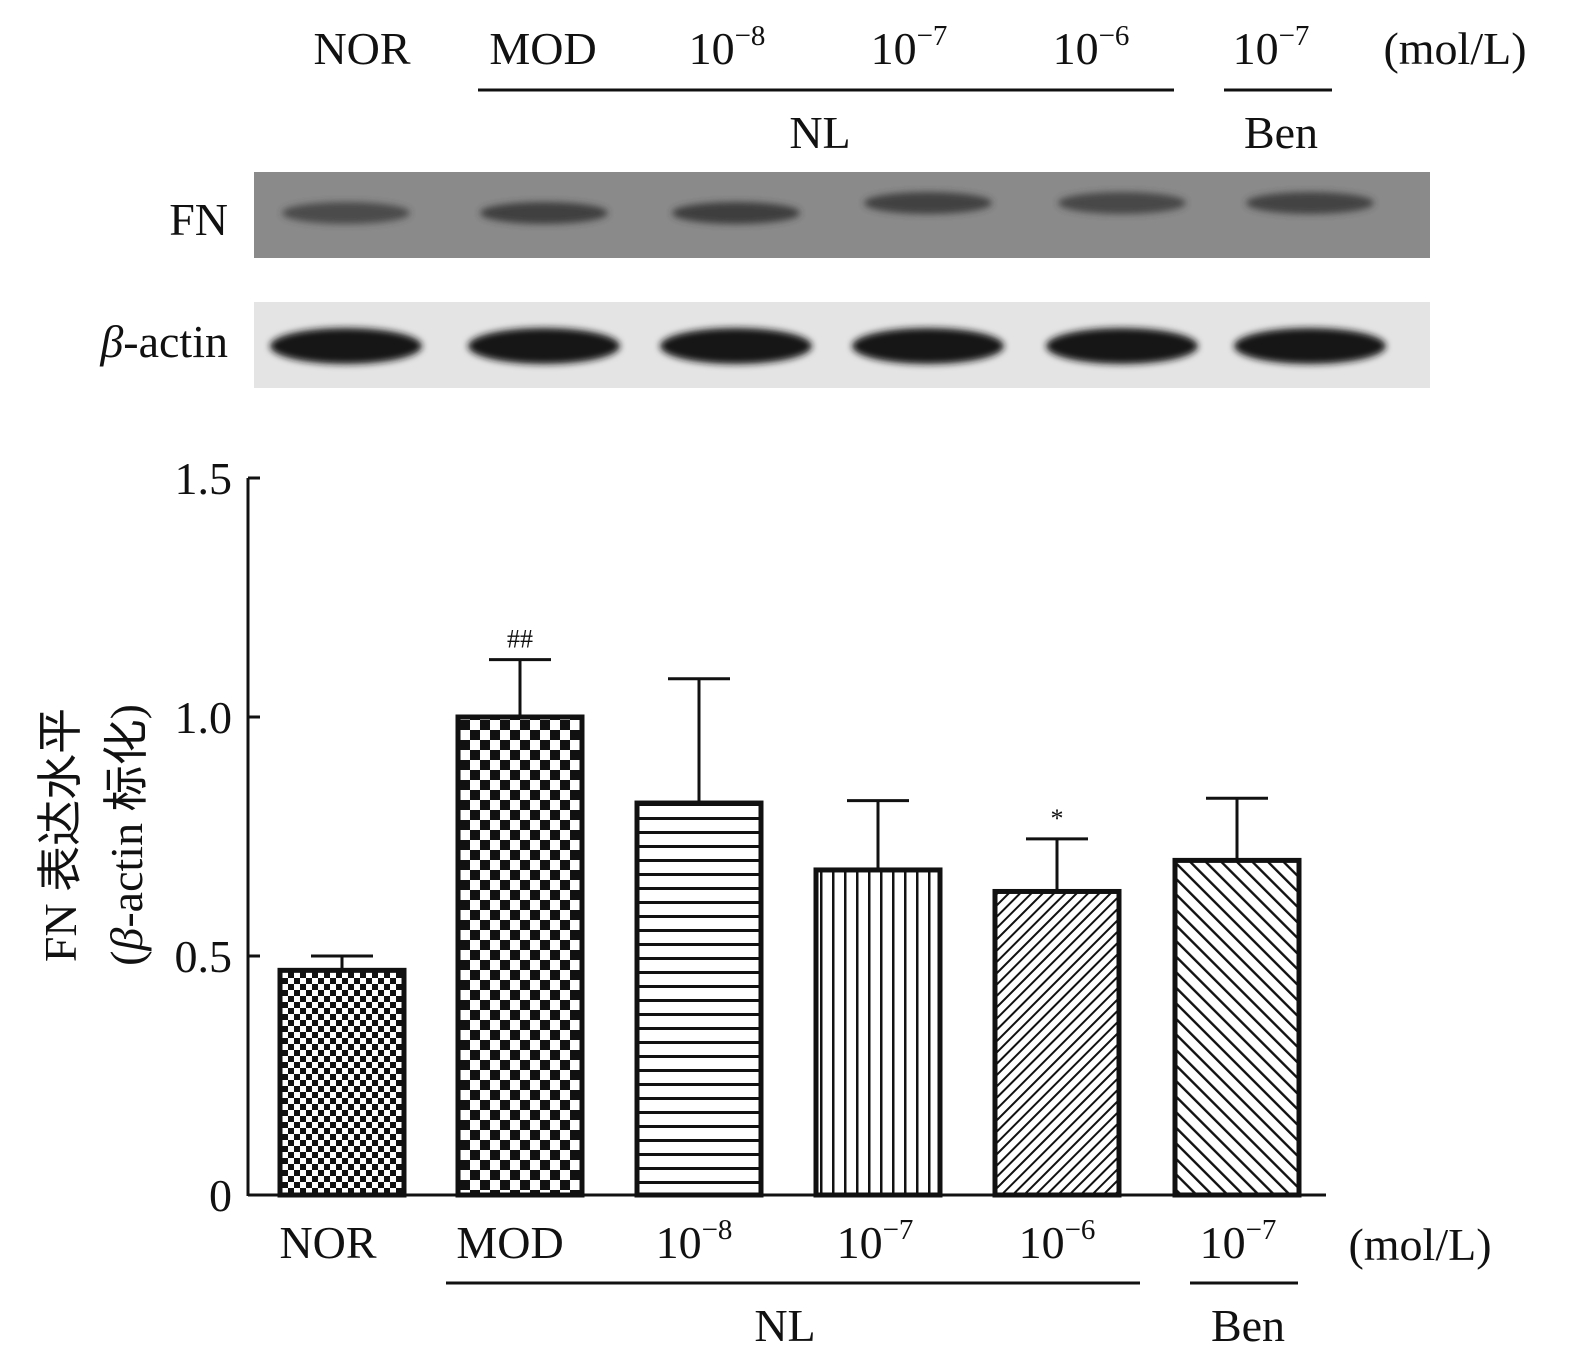 Image resolution: width=1575 pixels, height=1368 pixels. What do you see at coordinates (1419, 1244) in the screenshot?
I see `x-unit-label: (mol/L)` at bounding box center [1419, 1244].